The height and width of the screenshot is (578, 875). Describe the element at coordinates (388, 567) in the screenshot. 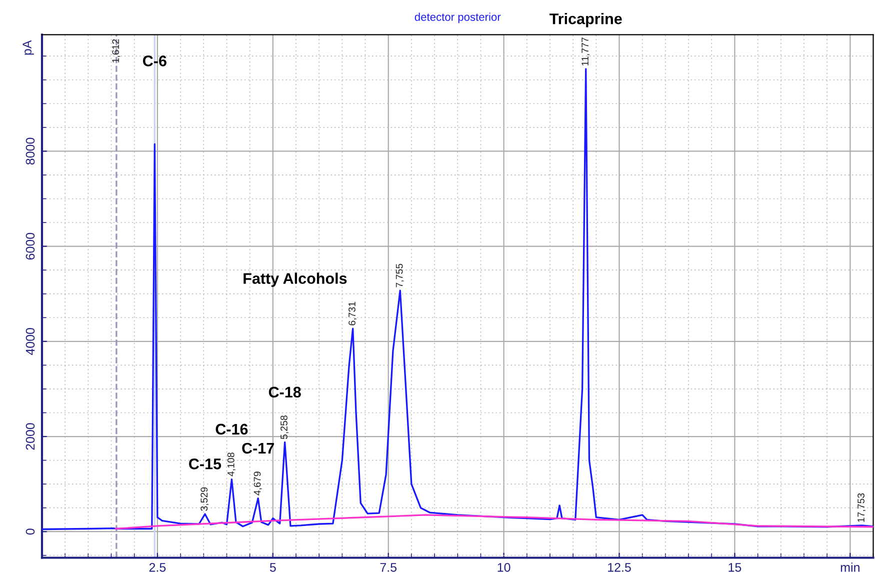

I see `x-tick-label: 7.5` at that location.